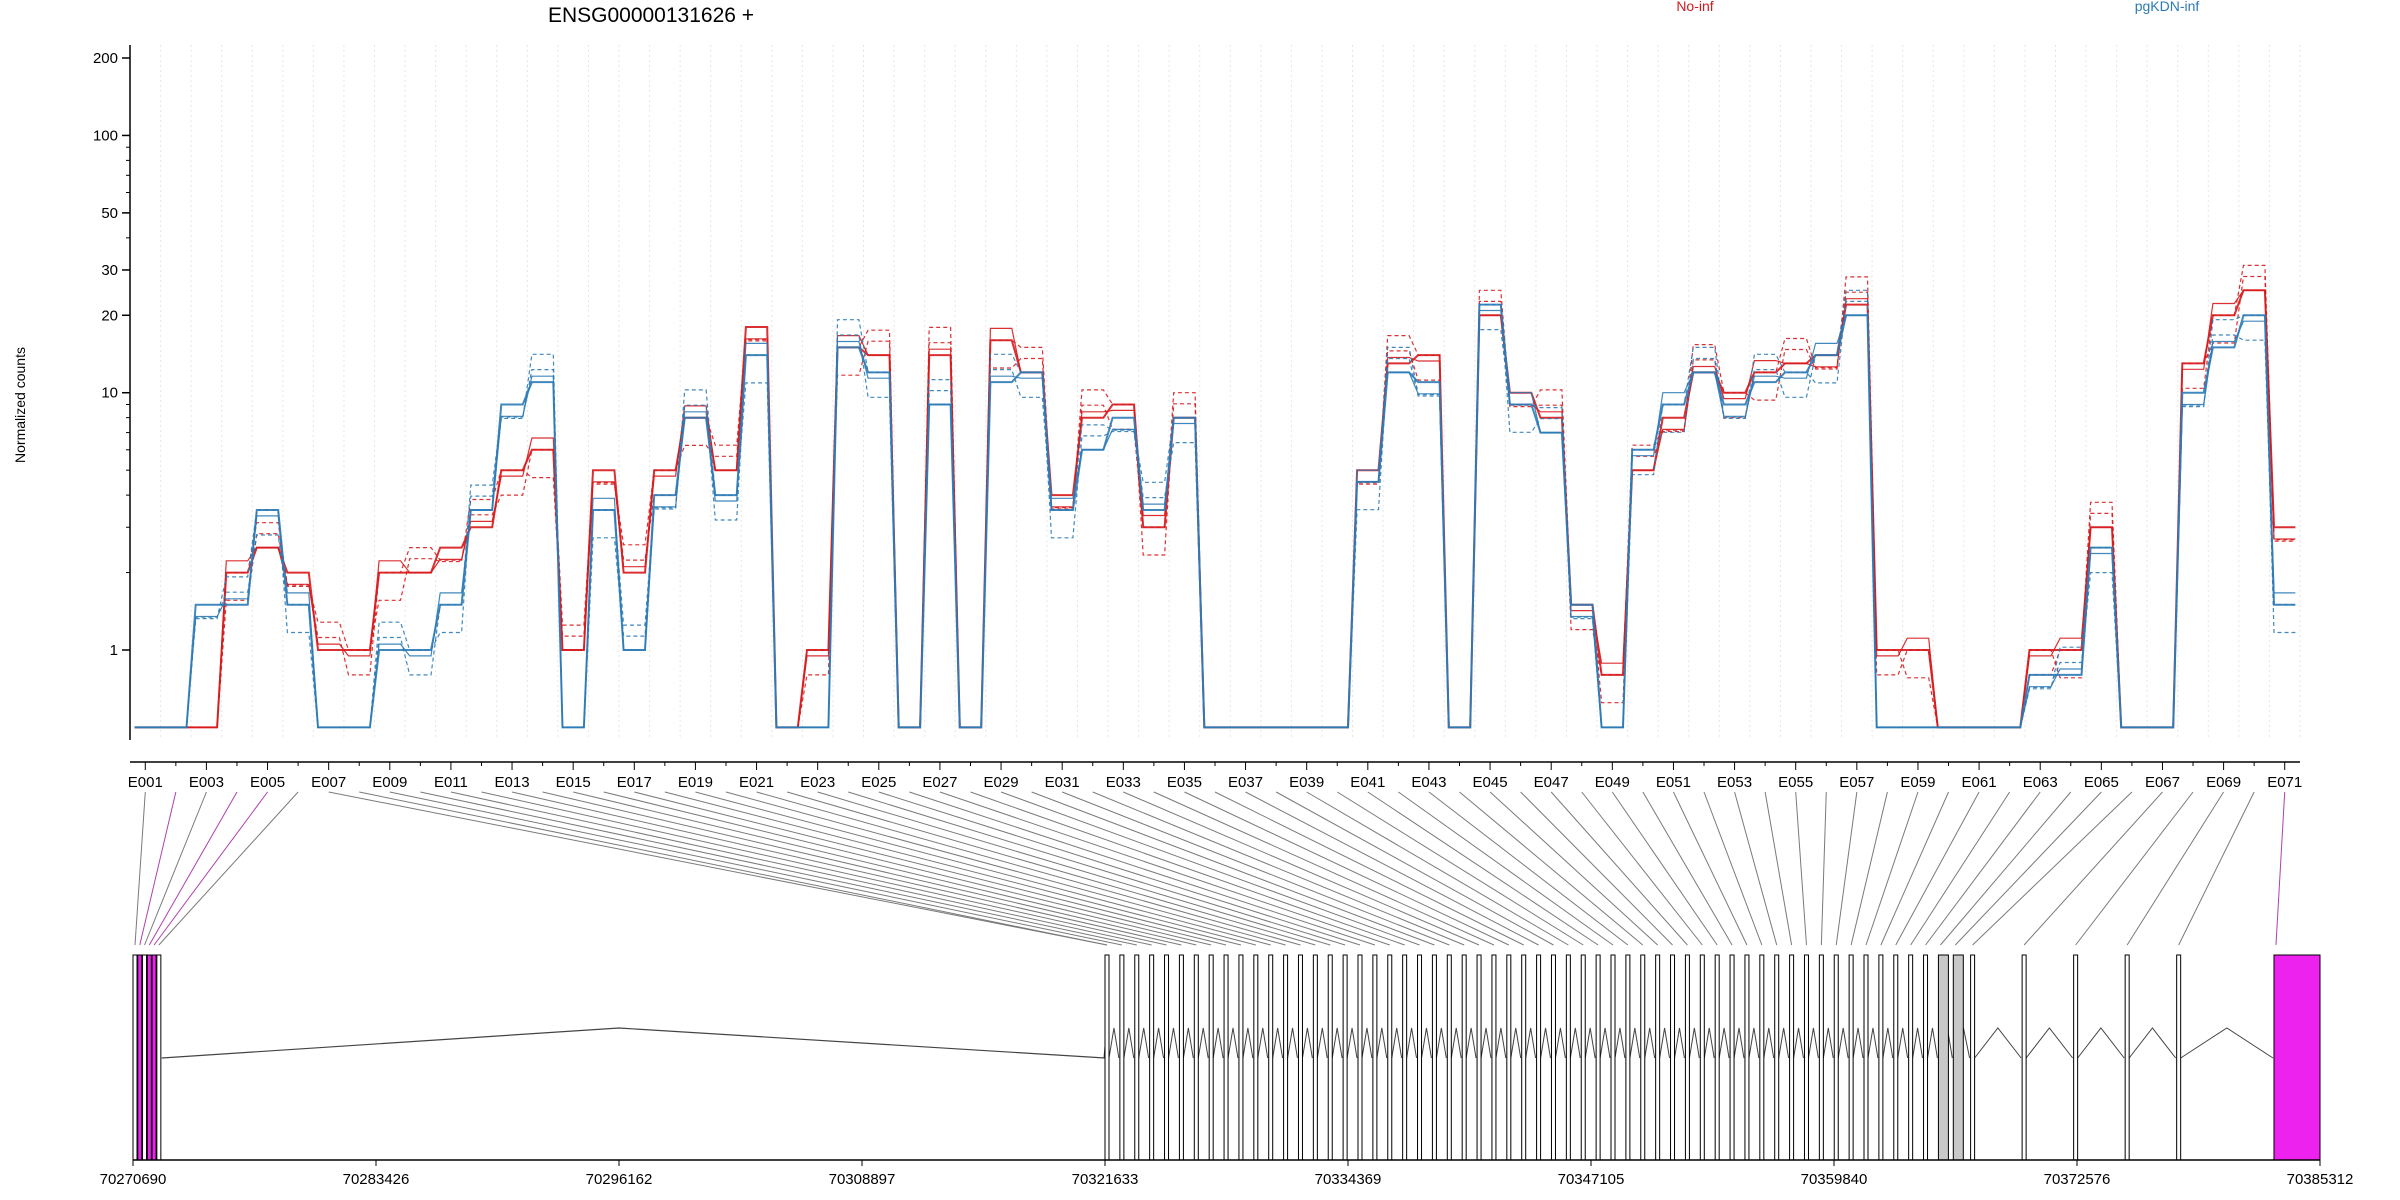 The height and width of the screenshot is (1200, 2400). Describe the element at coordinates (2320, 1179) in the screenshot. I see `gene-axis-tick-label: 70385312` at that location.